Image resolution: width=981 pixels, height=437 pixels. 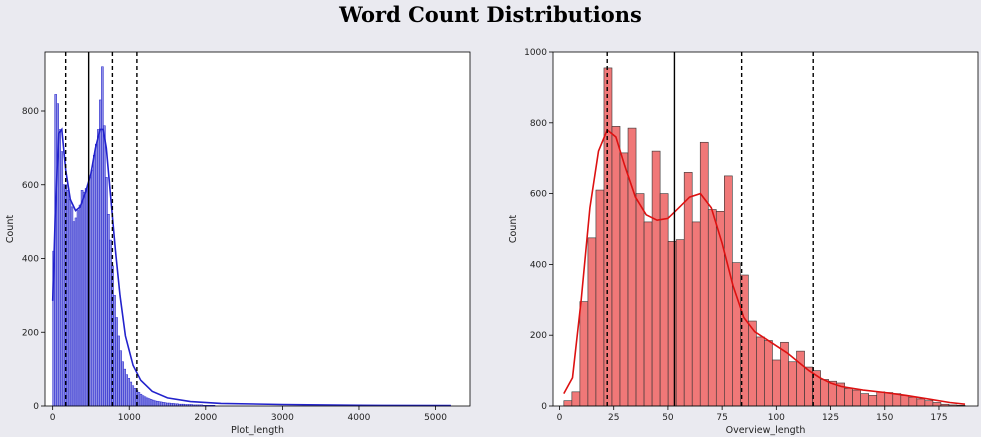 I want to click on x-tick: 25, so click(x=613, y=414).